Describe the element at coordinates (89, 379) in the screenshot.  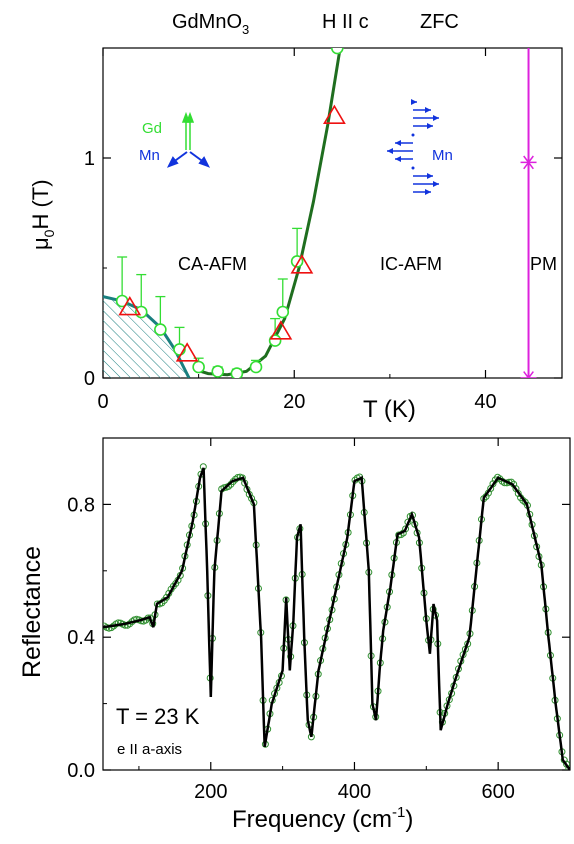
I see `top-y-tick-label: 0` at that location.